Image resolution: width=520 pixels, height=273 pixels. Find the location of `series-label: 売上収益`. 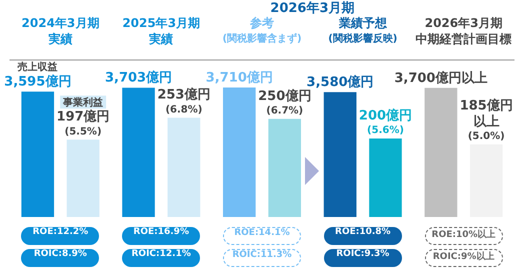

series-label: 売上収益 is located at coordinates (38, 67).